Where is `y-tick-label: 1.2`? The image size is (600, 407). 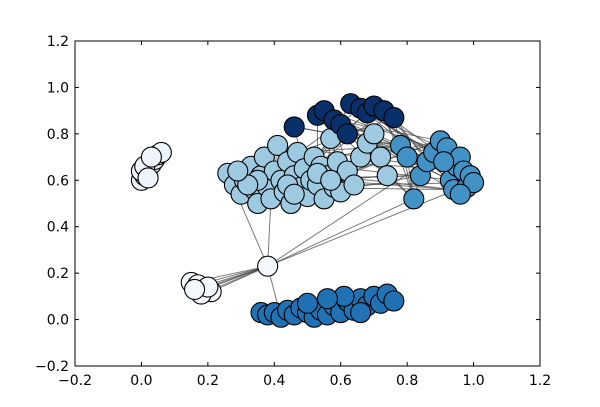 y-tick-label: 1.2 is located at coordinates (58, 42).